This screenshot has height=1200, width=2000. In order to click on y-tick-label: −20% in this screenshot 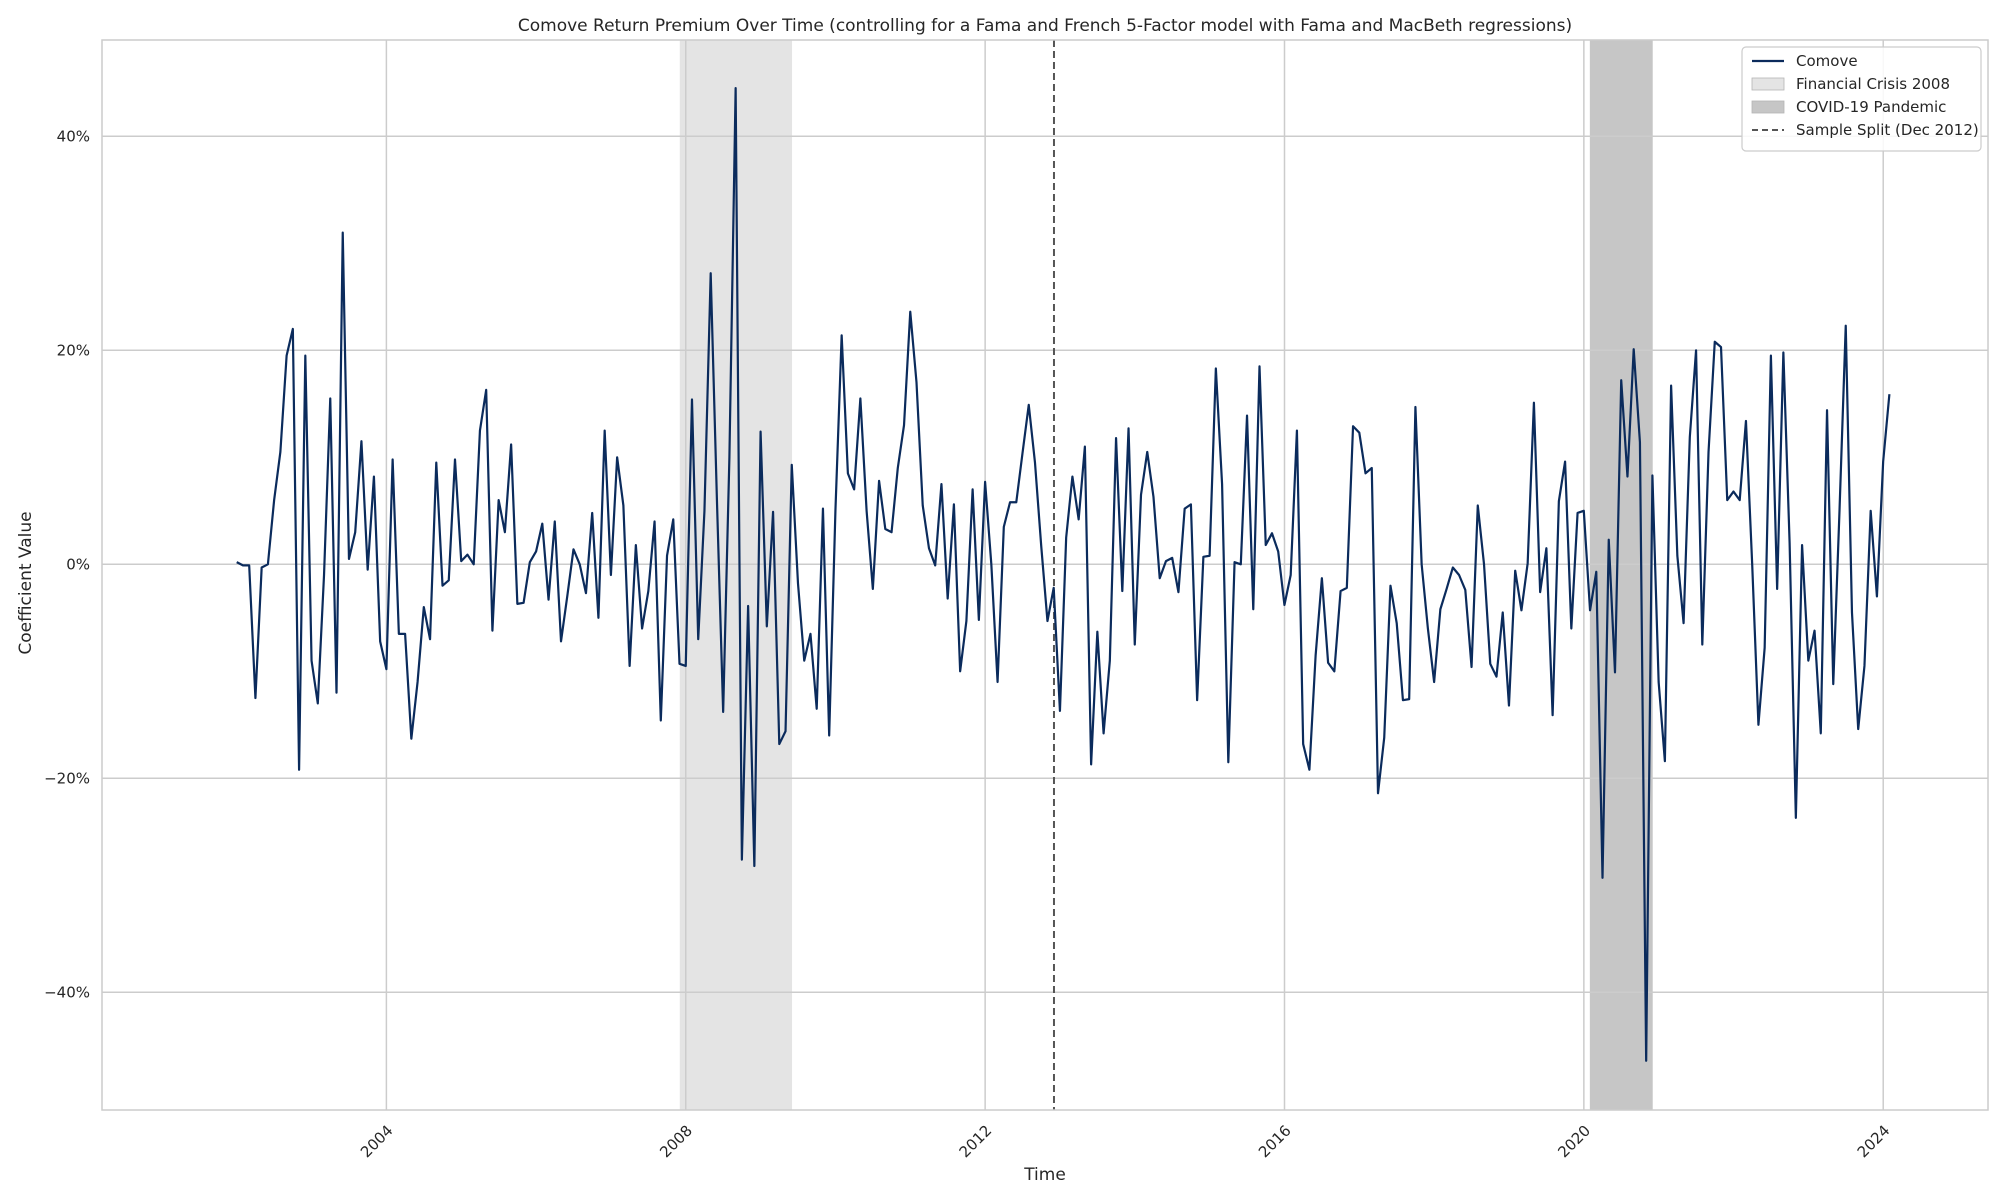, I will do `click(67, 778)`.